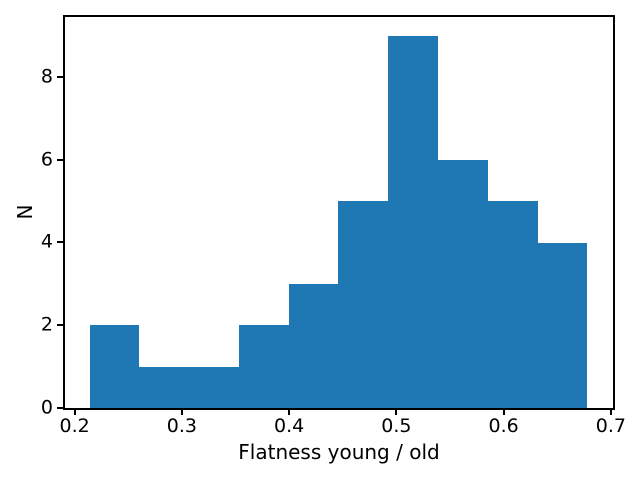 This screenshot has width=640, height=480. What do you see at coordinates (46, 76) in the screenshot?
I see `y-tick-label: 8` at bounding box center [46, 76].